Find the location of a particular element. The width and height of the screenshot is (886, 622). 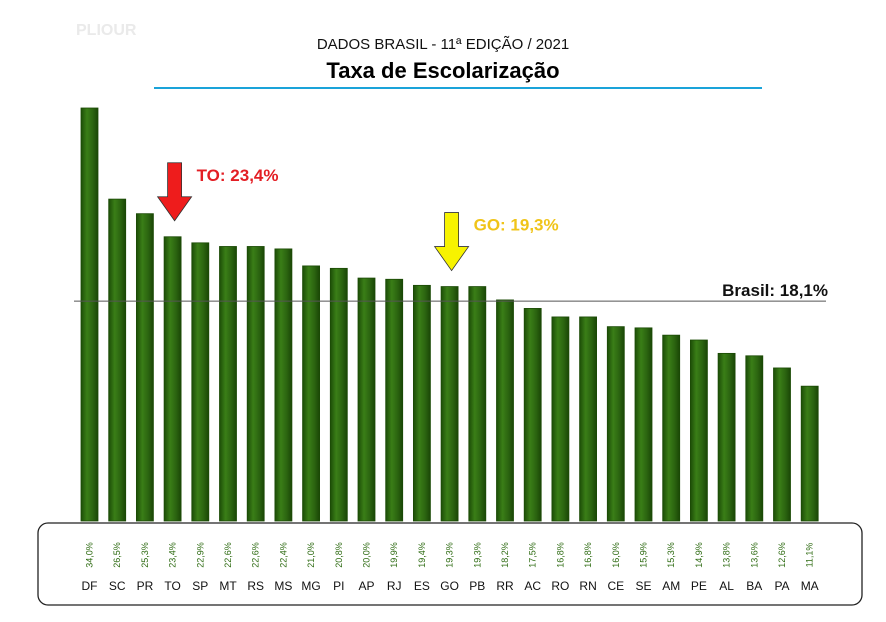

bar-mg is located at coordinates (311, 393).